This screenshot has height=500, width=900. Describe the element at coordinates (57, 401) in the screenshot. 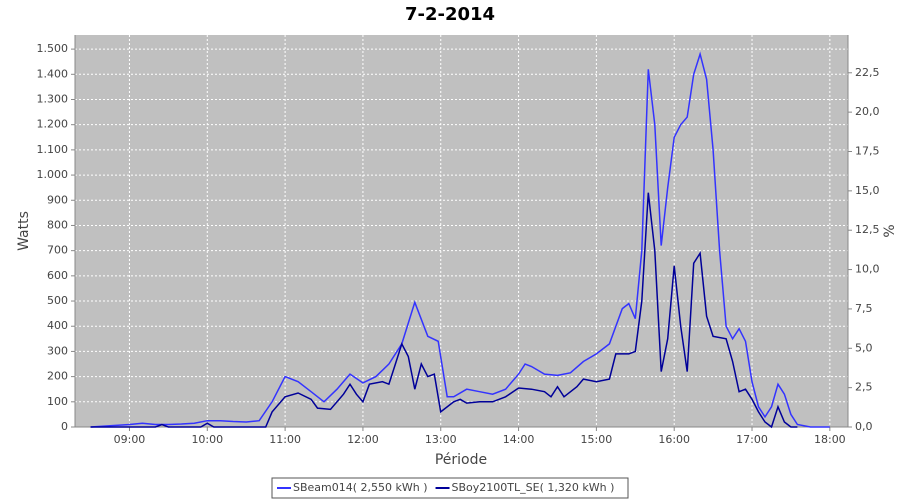

I see `y-tick-label: 100` at that location.